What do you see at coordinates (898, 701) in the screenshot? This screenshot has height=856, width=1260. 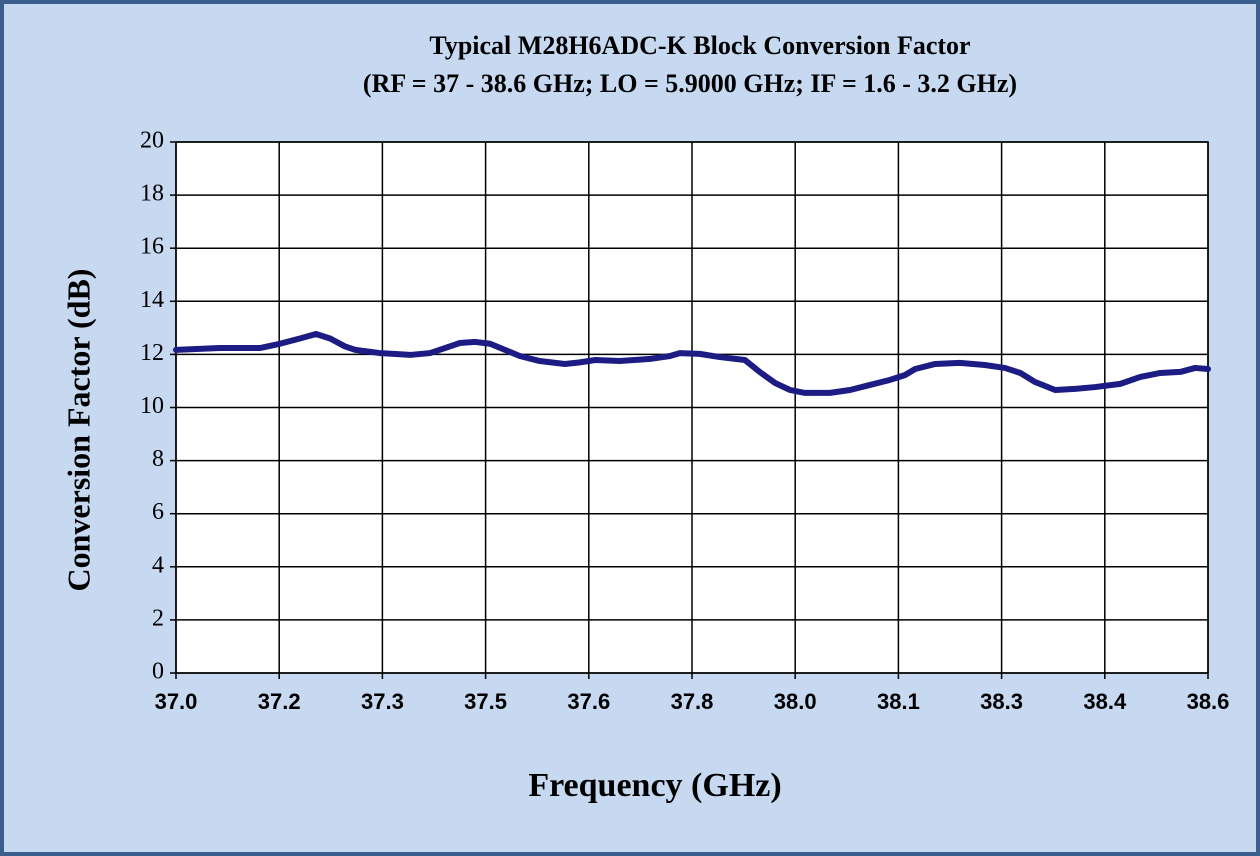 I see `x-tick-label: 38.1` at bounding box center [898, 701].